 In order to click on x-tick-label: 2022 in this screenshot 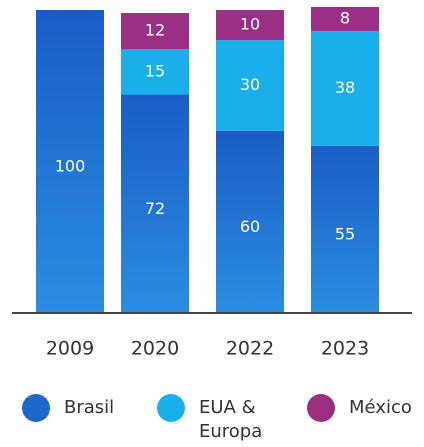, I will do `click(250, 349)`.